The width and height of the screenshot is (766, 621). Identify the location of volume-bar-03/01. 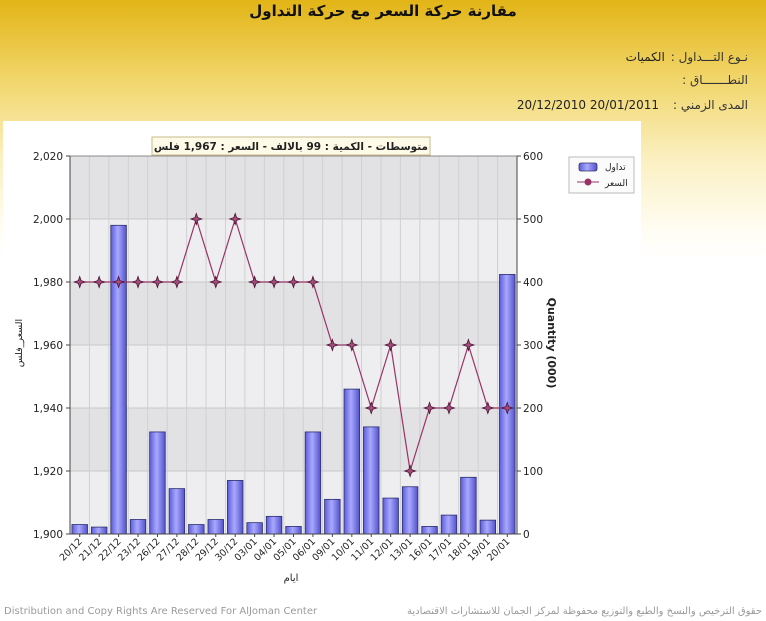
(254, 528).